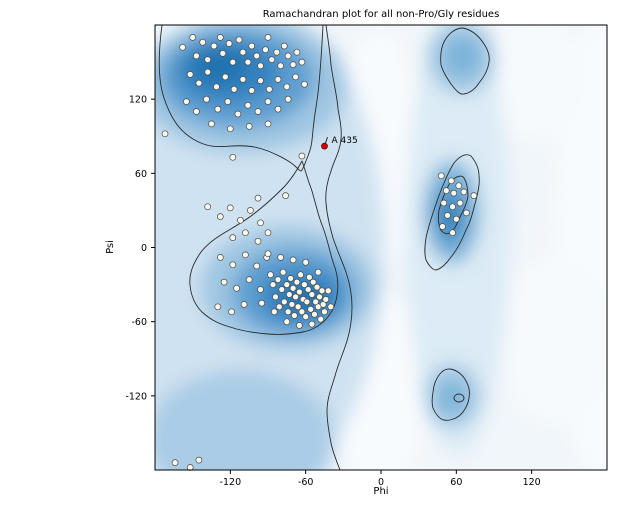  I want to click on y-tick-label: 60, so click(141, 174).